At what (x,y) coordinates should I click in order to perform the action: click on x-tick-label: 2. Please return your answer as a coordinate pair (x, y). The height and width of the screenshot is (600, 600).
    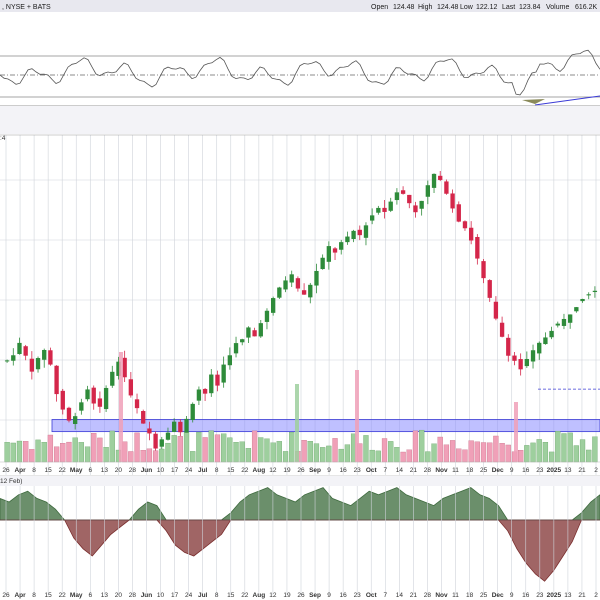
    Looking at the image, I should click on (596, 470).